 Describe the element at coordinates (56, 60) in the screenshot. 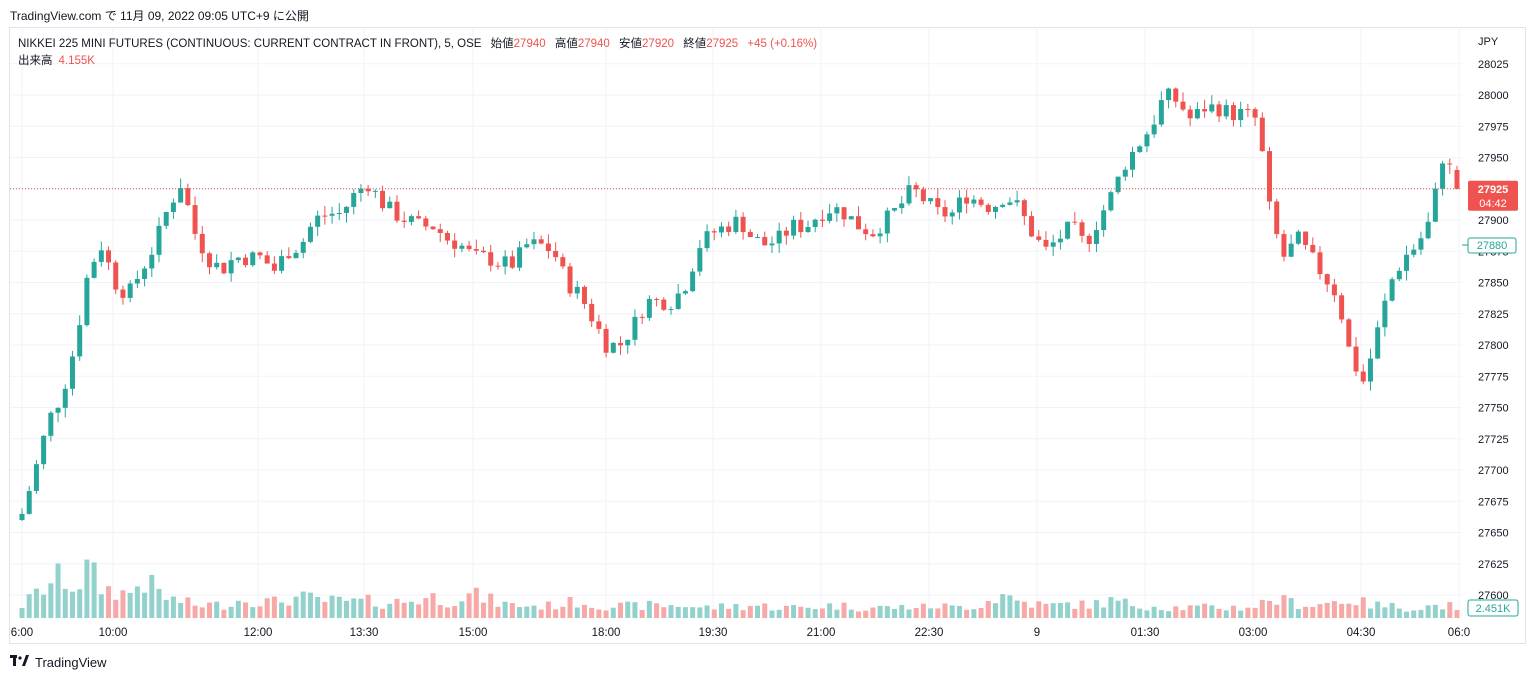

I see `volume-legend: 出来高 4.155K` at that location.